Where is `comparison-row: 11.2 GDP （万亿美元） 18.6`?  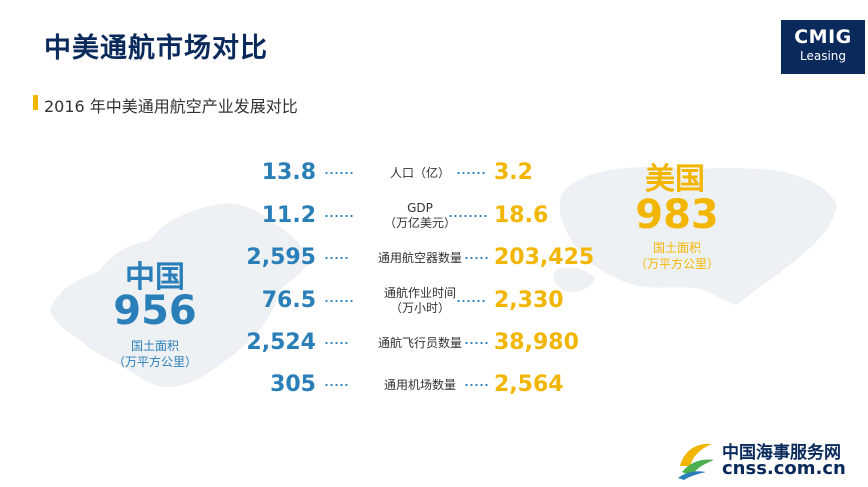 comparison-row: 11.2 GDP （万亿美元） 18.6 is located at coordinates (425, 216).